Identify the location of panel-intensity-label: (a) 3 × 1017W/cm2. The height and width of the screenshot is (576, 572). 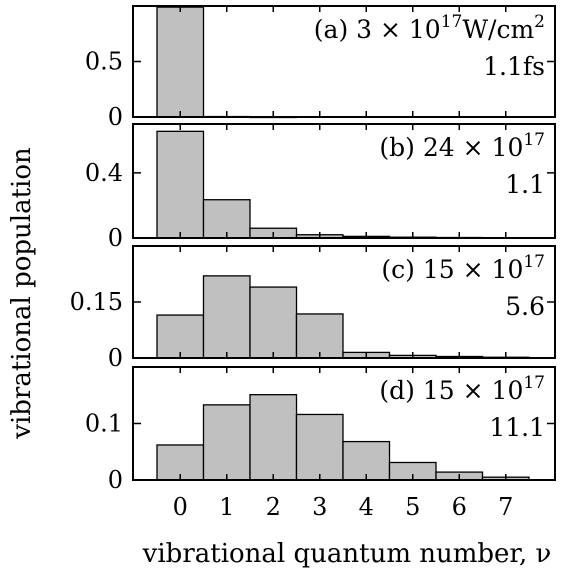
(429, 28).